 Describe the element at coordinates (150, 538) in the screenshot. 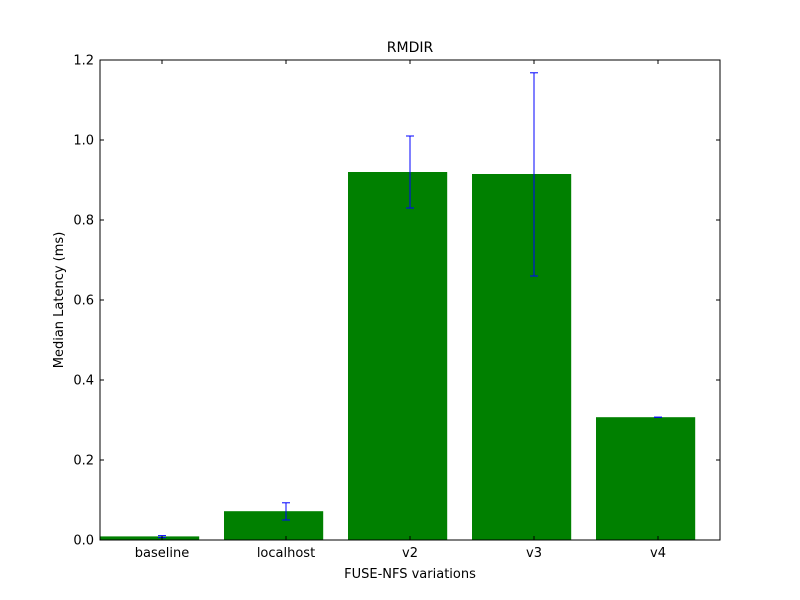

I see `bar-baseline` at that location.